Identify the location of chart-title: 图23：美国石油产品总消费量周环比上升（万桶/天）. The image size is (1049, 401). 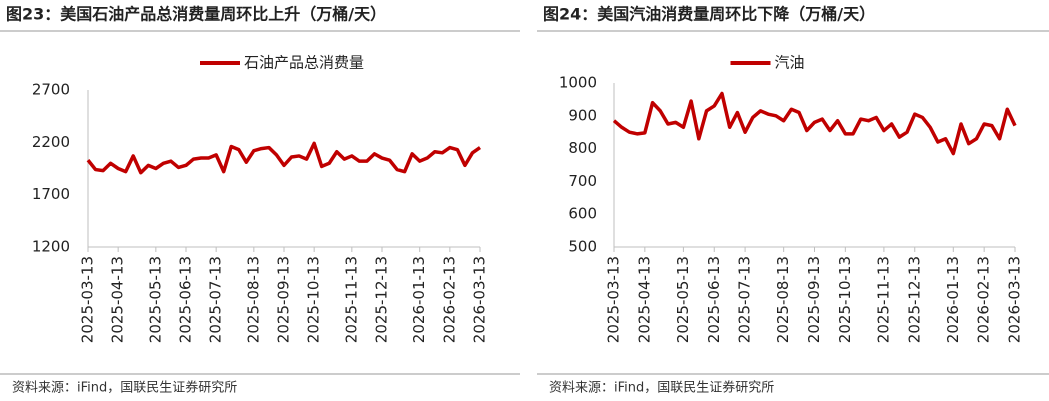
(196, 14).